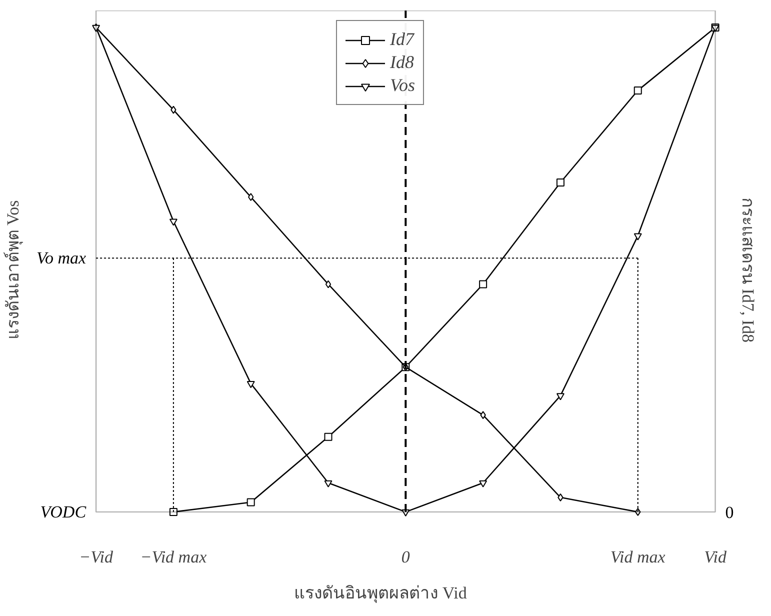  Describe the element at coordinates (402, 62) in the screenshot. I see `legend-label: Id8` at that location.